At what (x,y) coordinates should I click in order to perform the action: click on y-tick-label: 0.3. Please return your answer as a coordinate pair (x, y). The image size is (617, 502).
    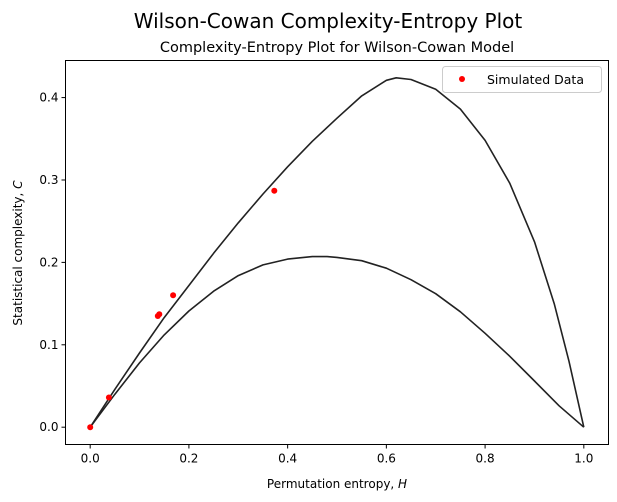
    Looking at the image, I should click on (48, 180).